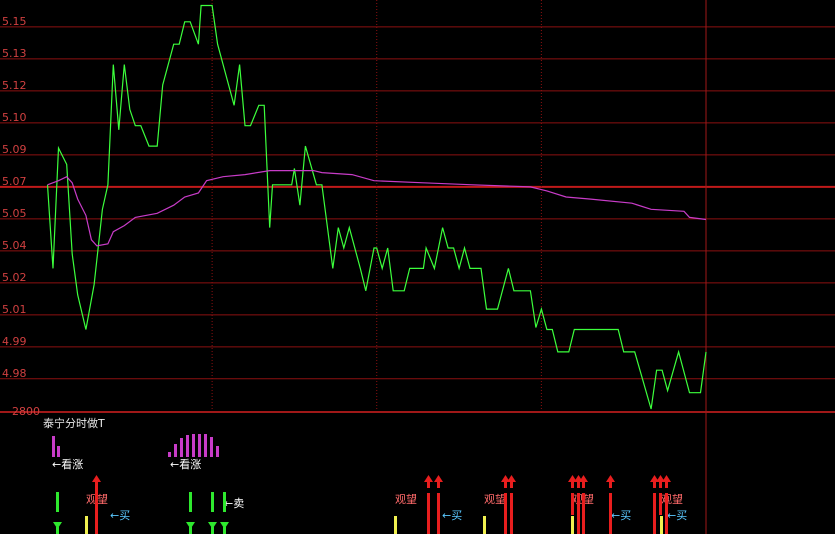 Image resolution: width=835 pixels, height=534 pixels. What do you see at coordinates (14, 53) in the screenshot?
I see `y-tick-label: 5.13` at bounding box center [14, 53].